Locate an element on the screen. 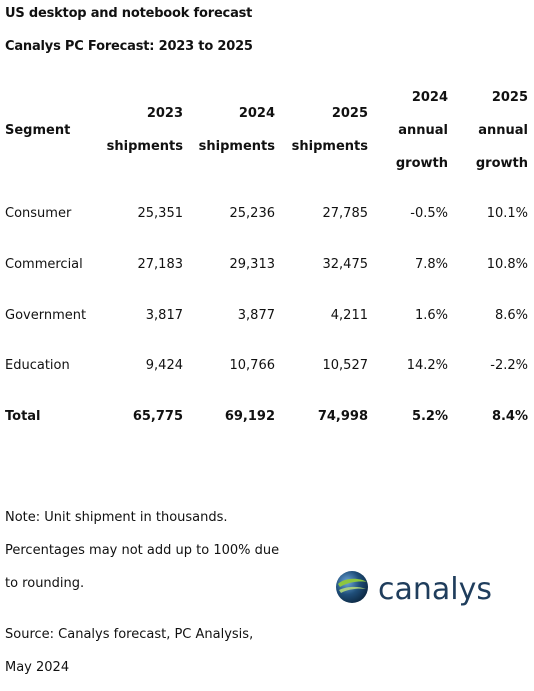  header-2025-shipments: 2025 shipments is located at coordinates (329, 130).